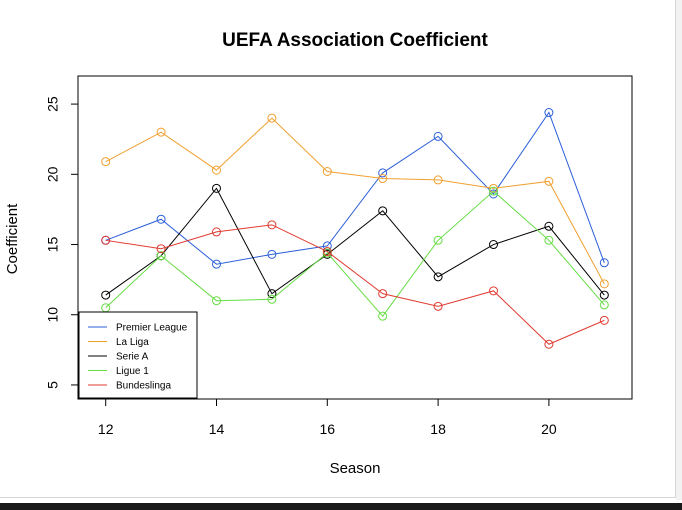 This screenshot has width=682, height=510. What do you see at coordinates (152, 328) in the screenshot?
I see `legend-label: Premier League` at bounding box center [152, 328].